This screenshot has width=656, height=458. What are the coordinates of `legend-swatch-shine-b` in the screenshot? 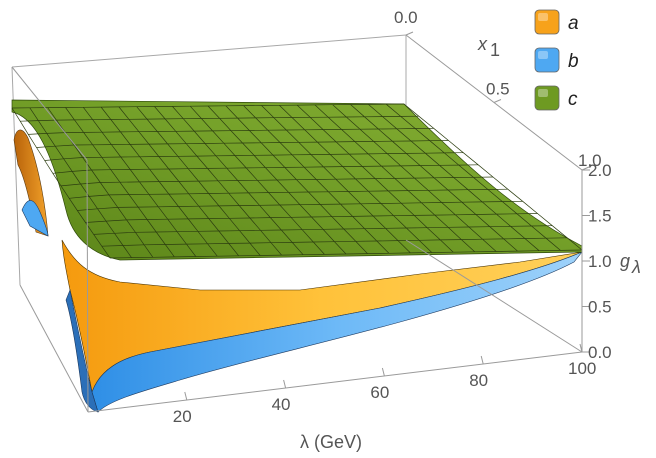 It's located at (543, 55).